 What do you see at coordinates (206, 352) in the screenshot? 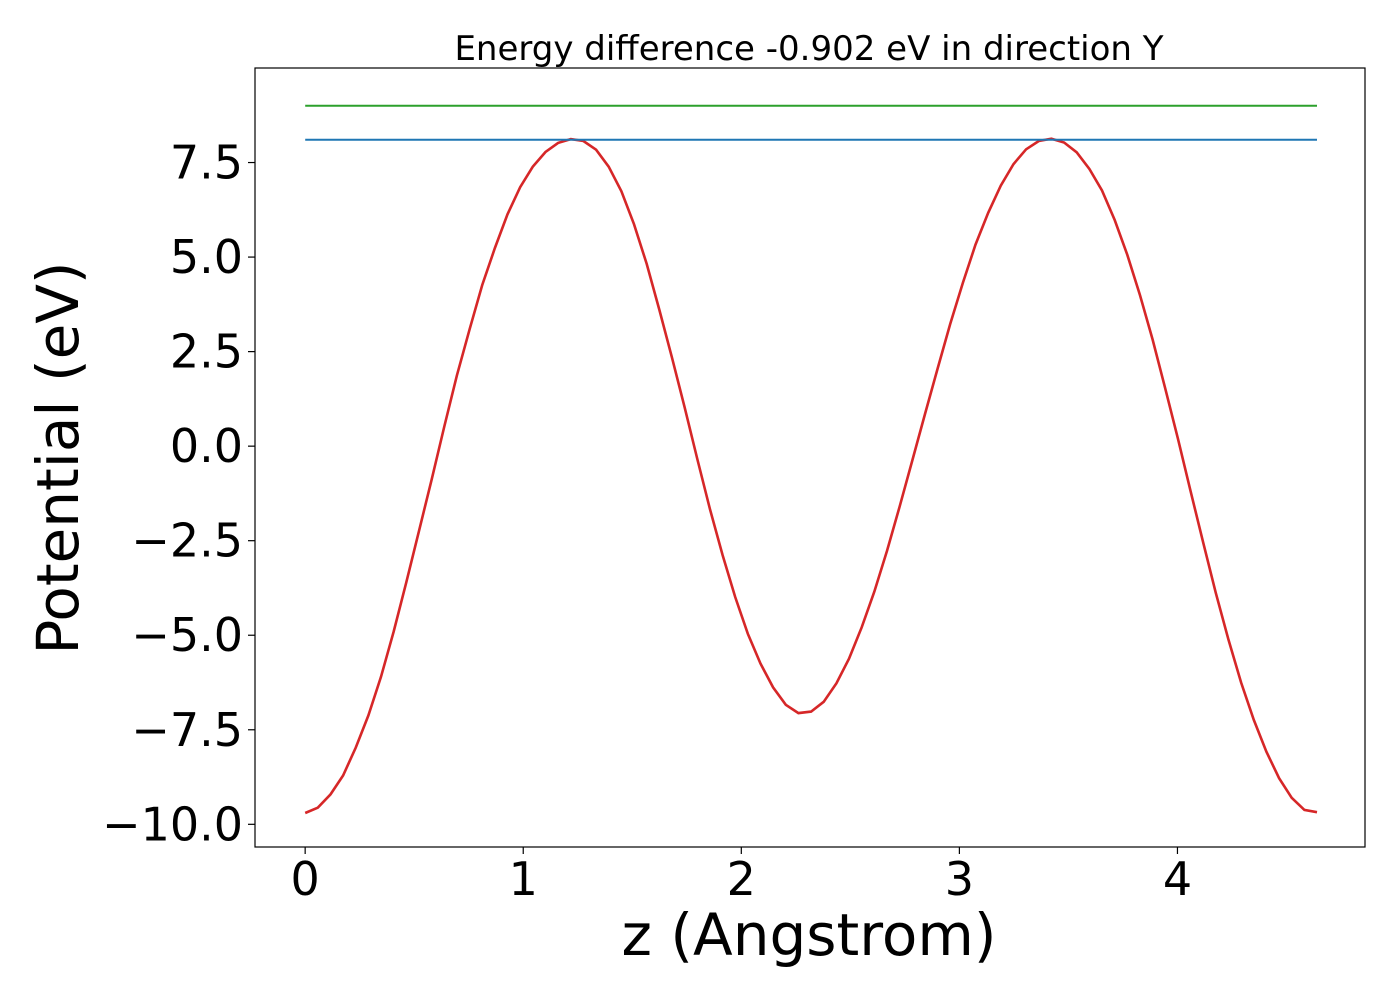
I see `y-tick-label: 2.5` at bounding box center [206, 352].